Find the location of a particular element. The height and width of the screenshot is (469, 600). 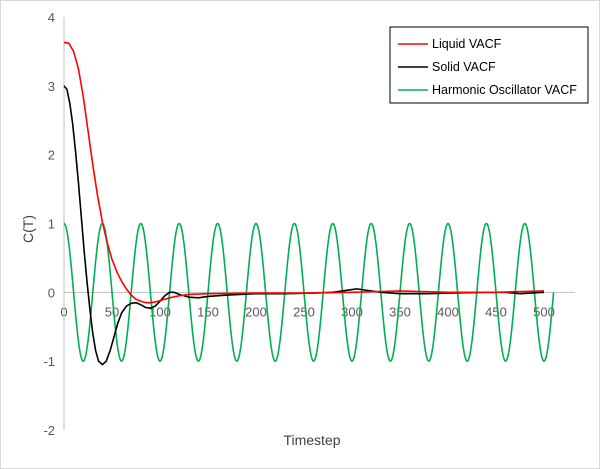

y-tick-label: 1 is located at coordinates (51, 224).